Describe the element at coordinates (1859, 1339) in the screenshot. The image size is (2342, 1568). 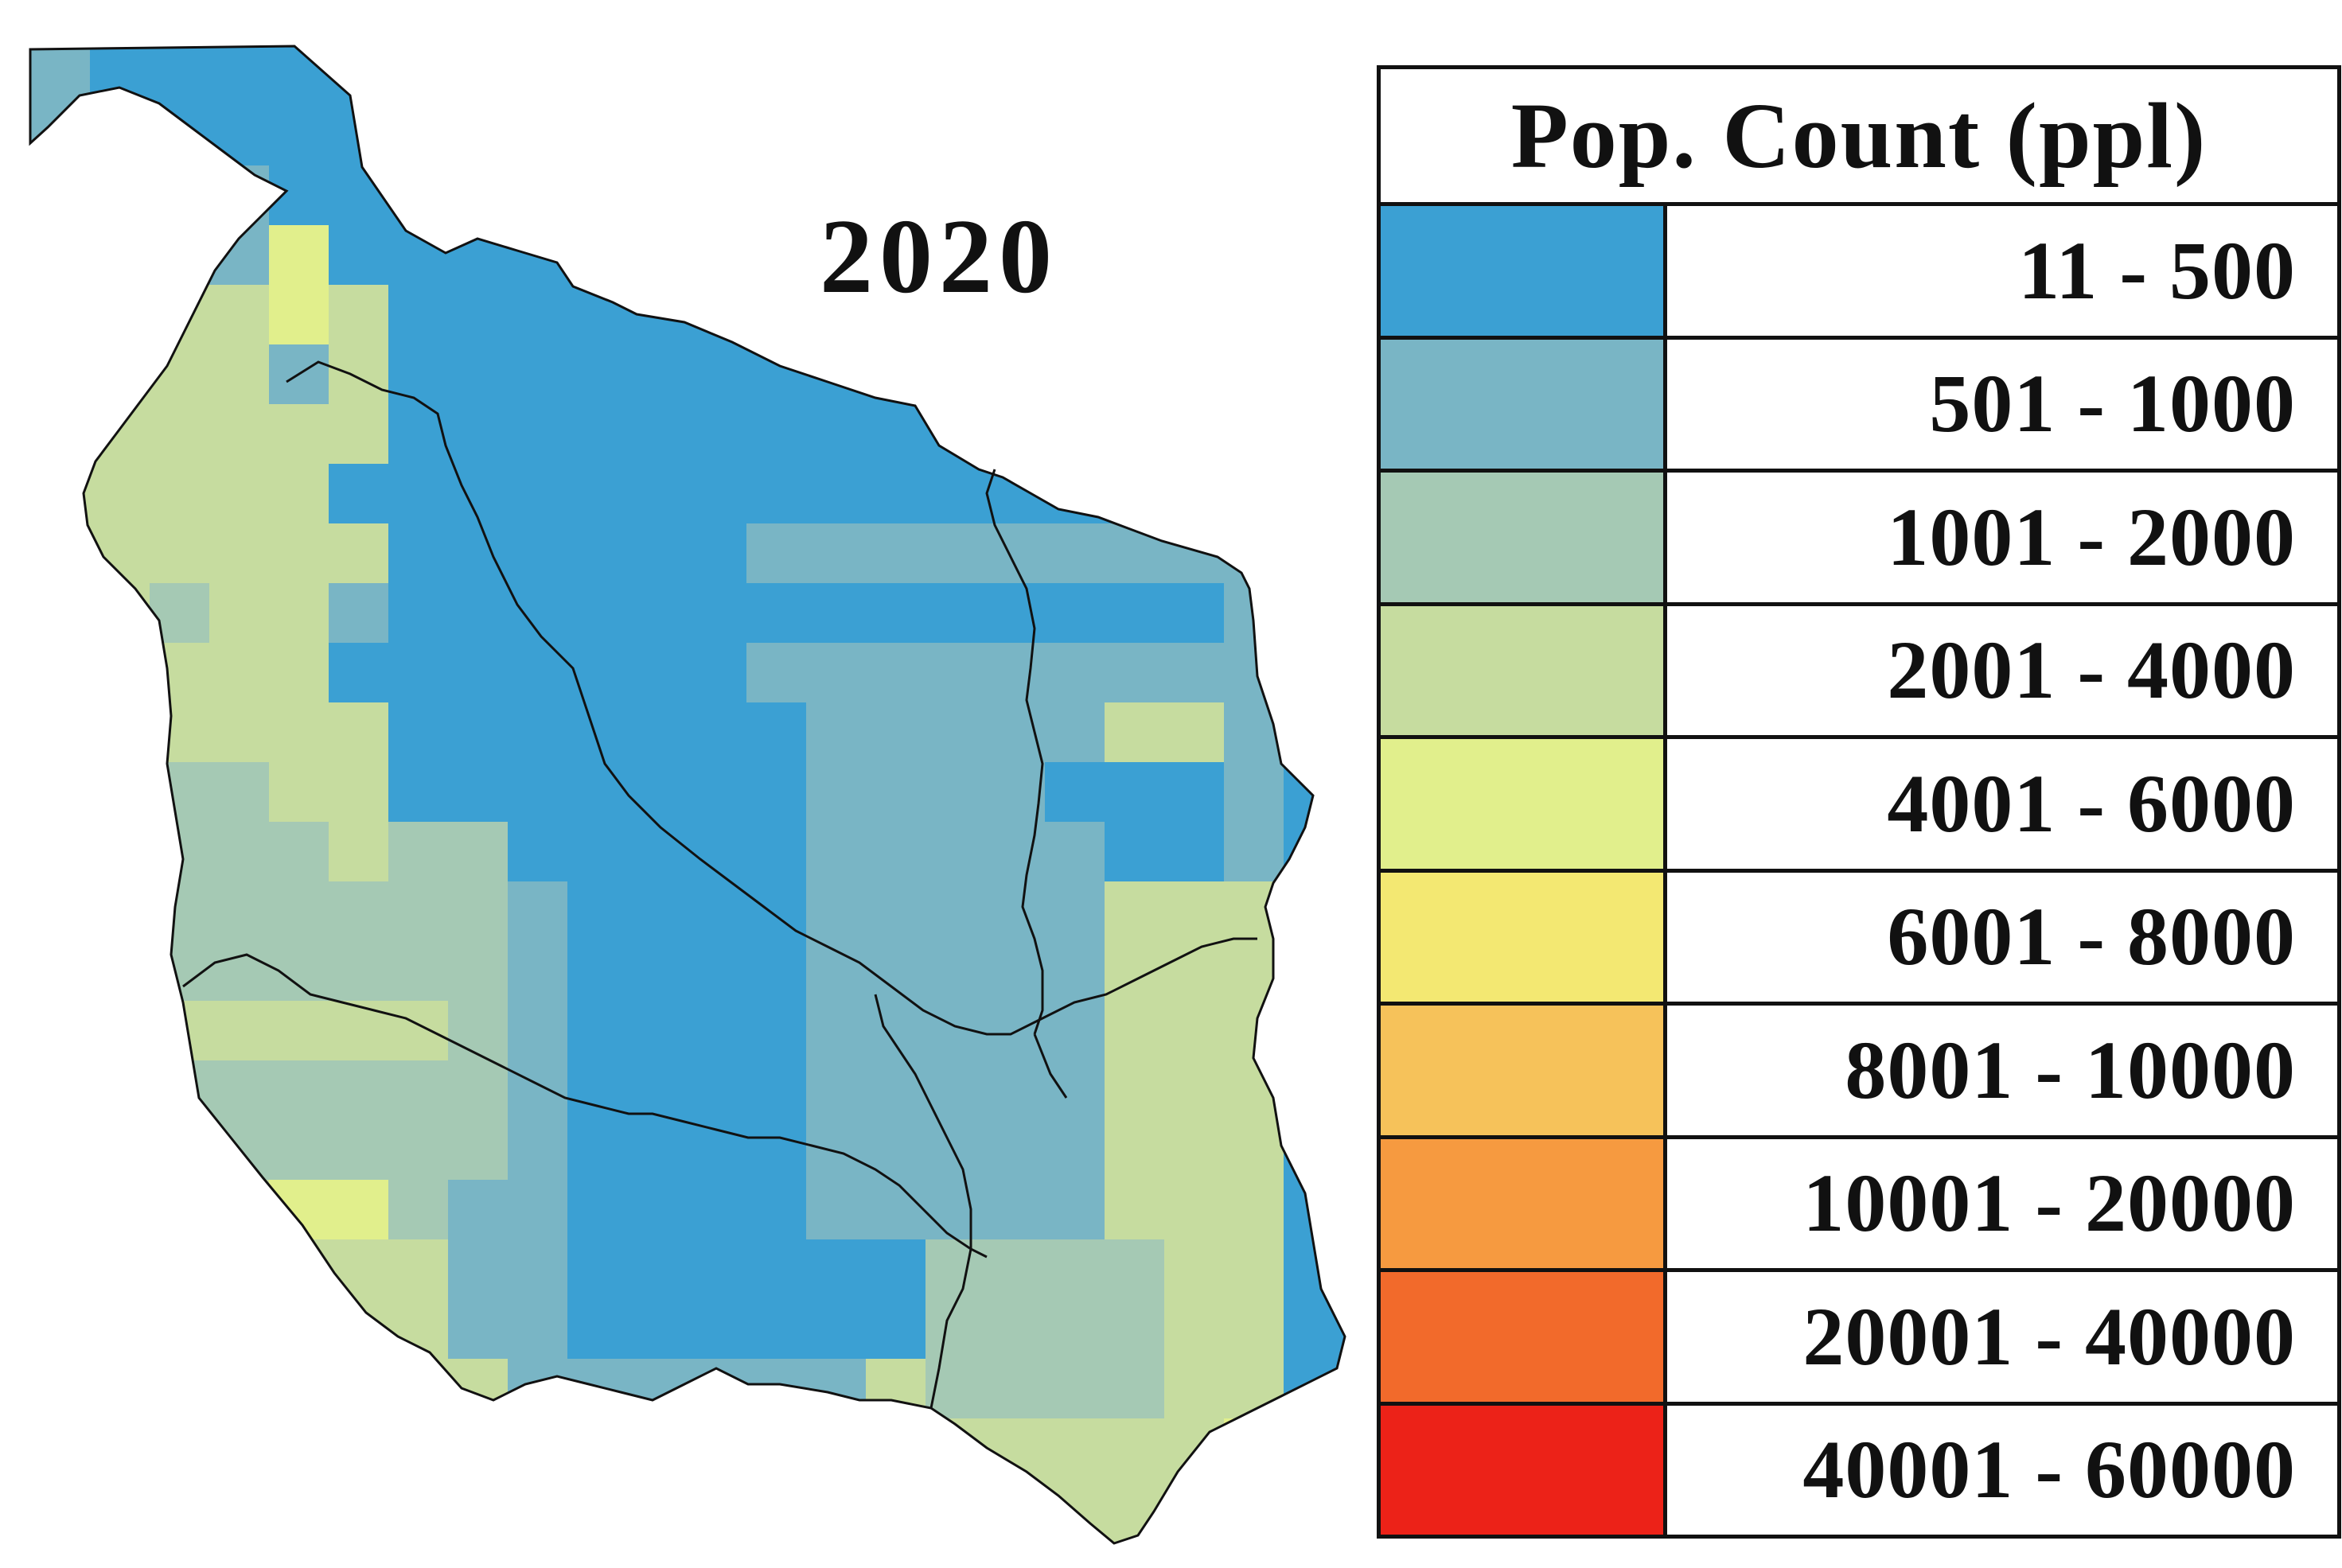
I see `legend-row: 20001 - 40000` at that location.